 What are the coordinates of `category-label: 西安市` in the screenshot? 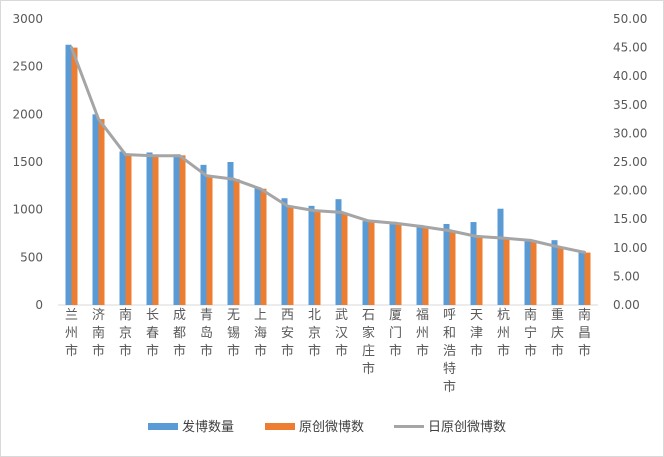 It's located at (287, 333).